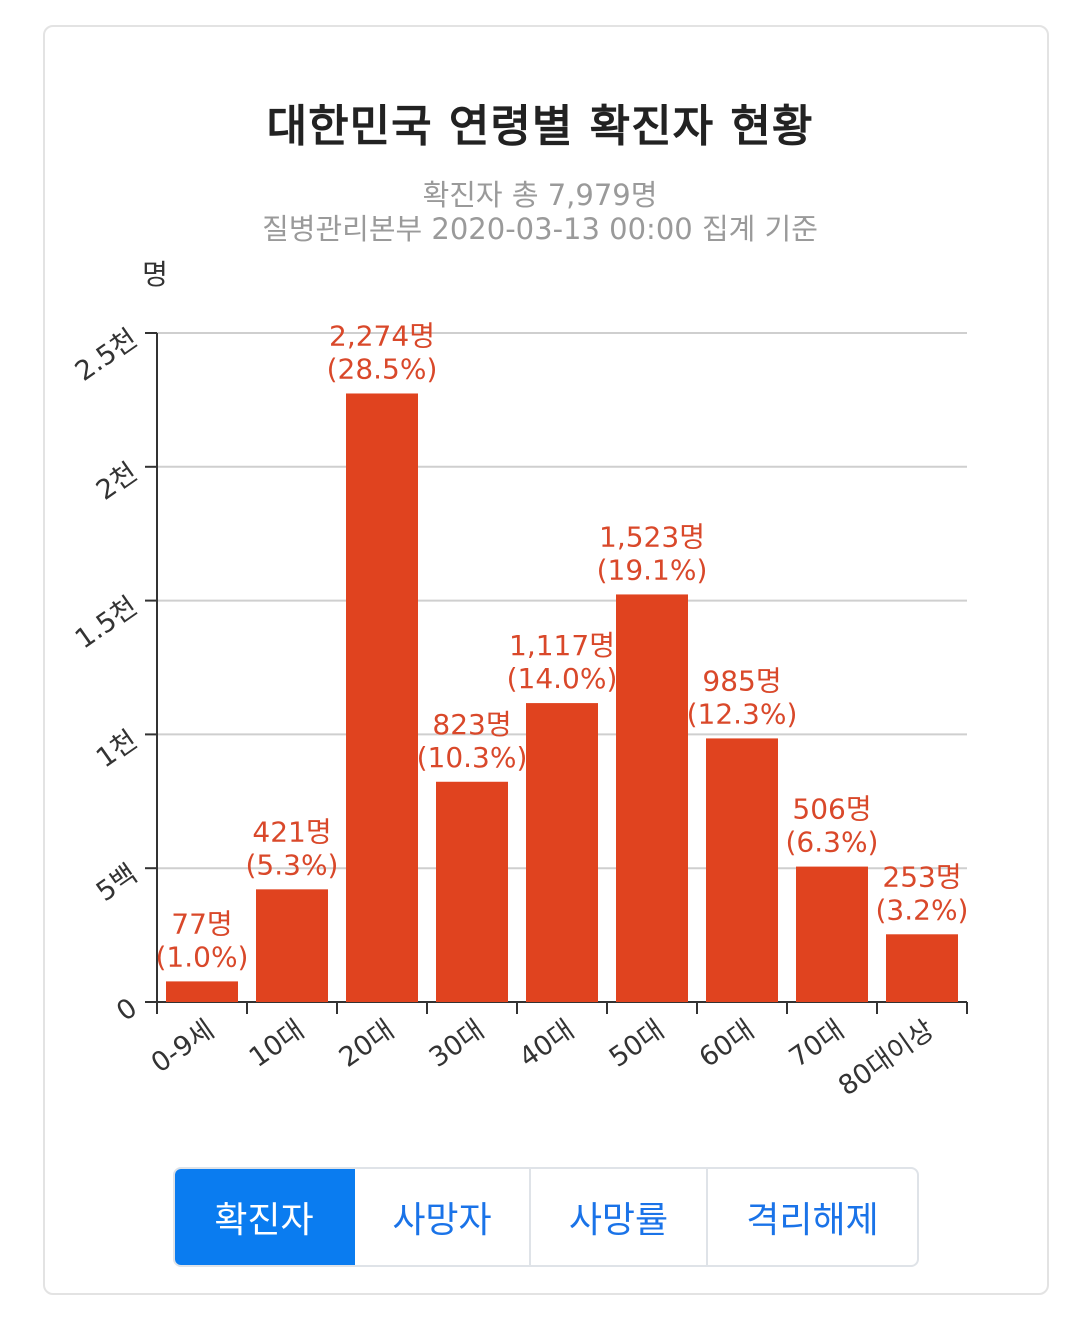 This screenshot has height=1324, width=1080. What do you see at coordinates (201, 923) in the screenshot?
I see `bar-value-label: 77명` at bounding box center [201, 923].